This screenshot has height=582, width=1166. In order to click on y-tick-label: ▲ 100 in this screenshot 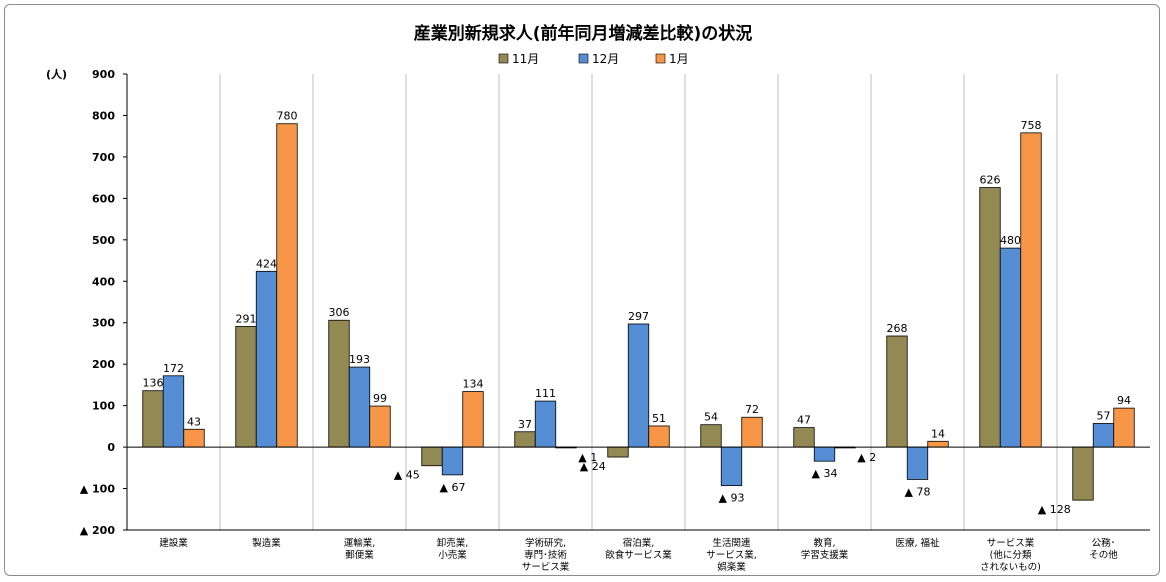, I will do `click(98, 489)`.